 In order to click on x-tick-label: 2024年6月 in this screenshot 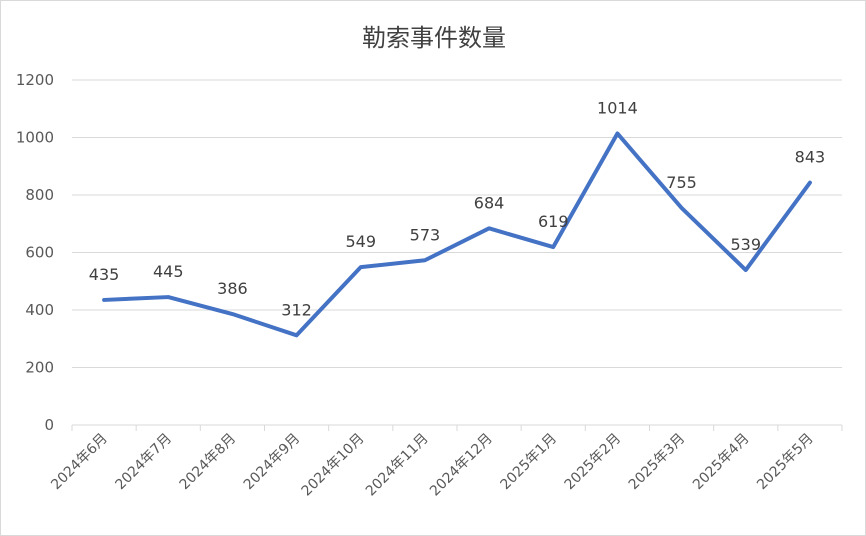, I will do `click(79, 462)`.